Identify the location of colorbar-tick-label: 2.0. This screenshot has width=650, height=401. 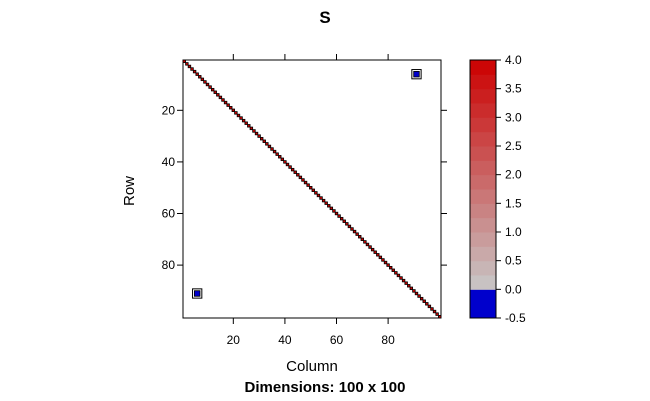
(513, 175).